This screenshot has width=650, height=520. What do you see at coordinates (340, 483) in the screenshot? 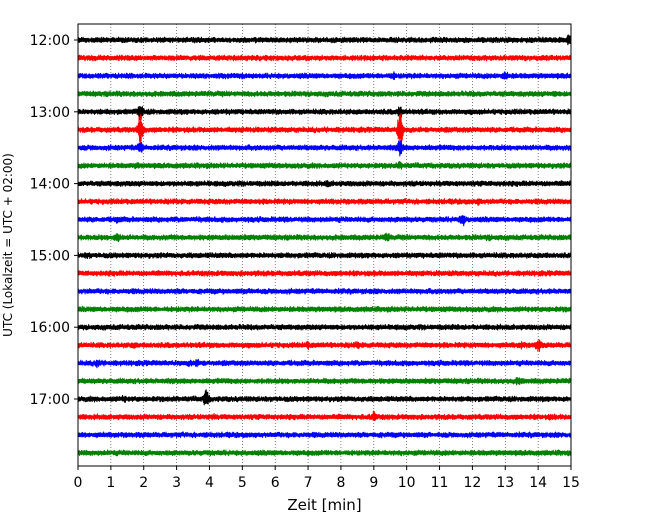
I see `x-tick-label: 8` at bounding box center [340, 483].